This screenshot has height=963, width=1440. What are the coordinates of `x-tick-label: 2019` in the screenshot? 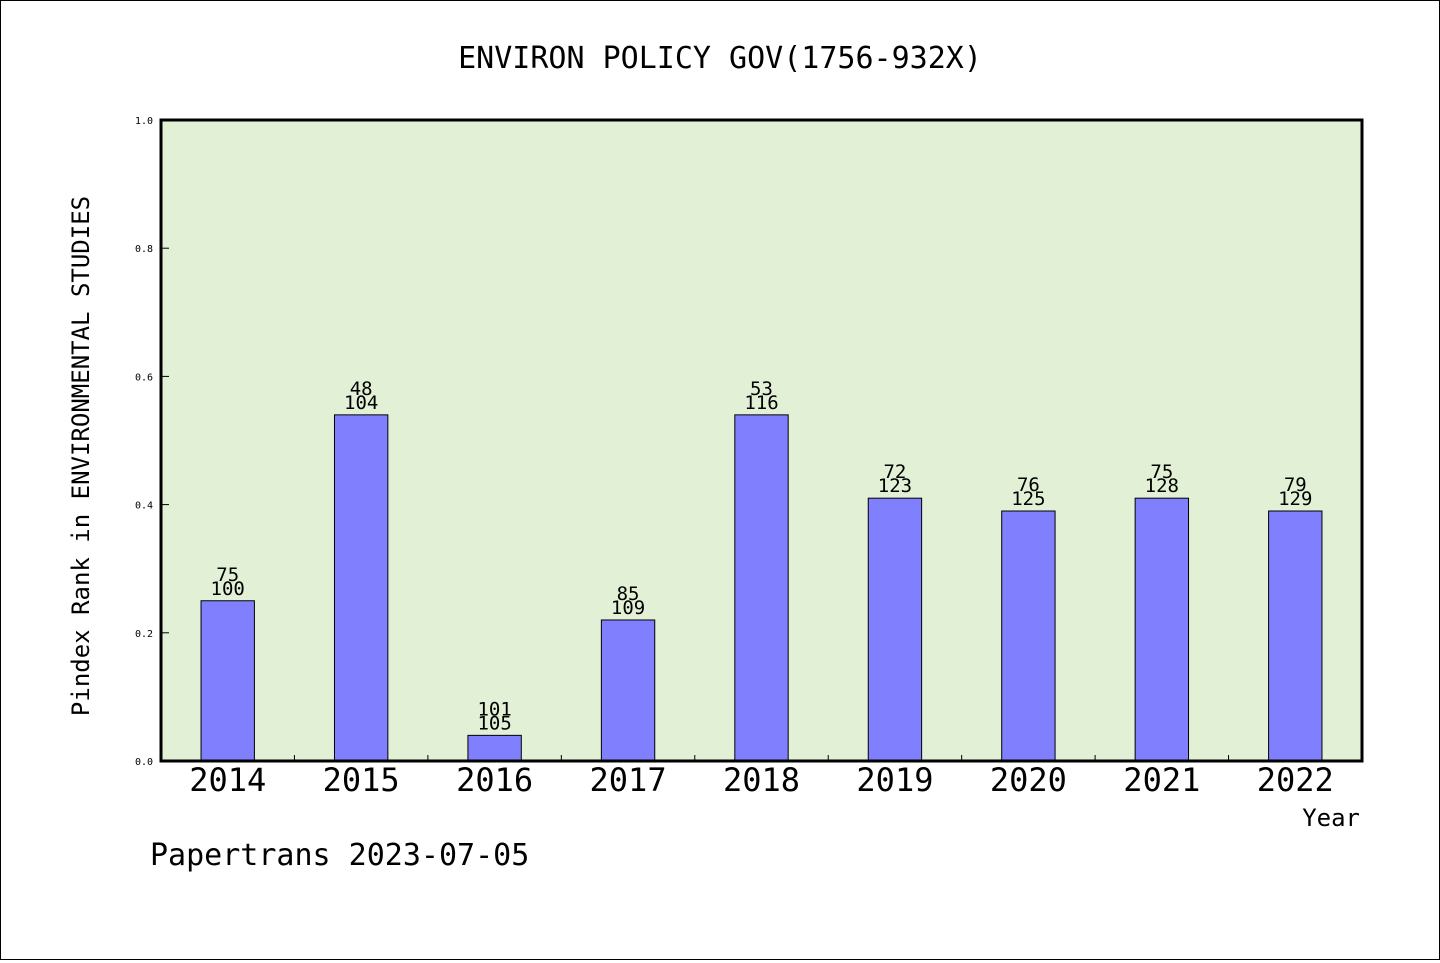 It's located at (894, 780).